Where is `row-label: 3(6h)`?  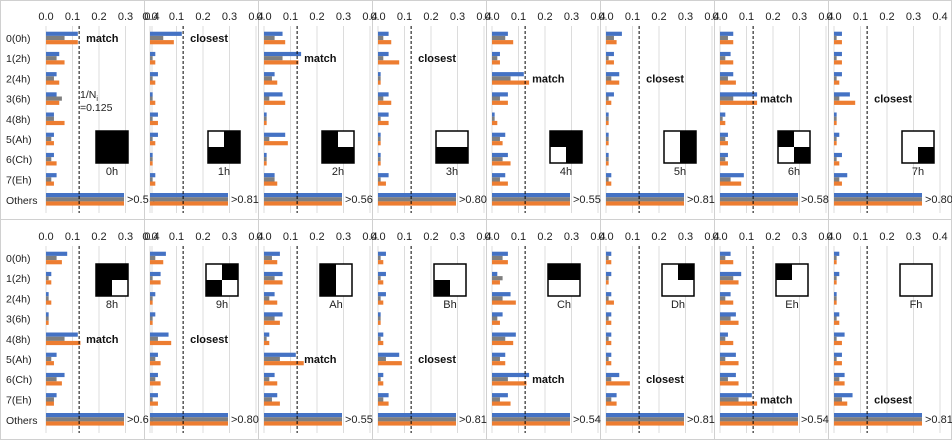
row-label: 3(6h) is located at coordinates (18, 100).